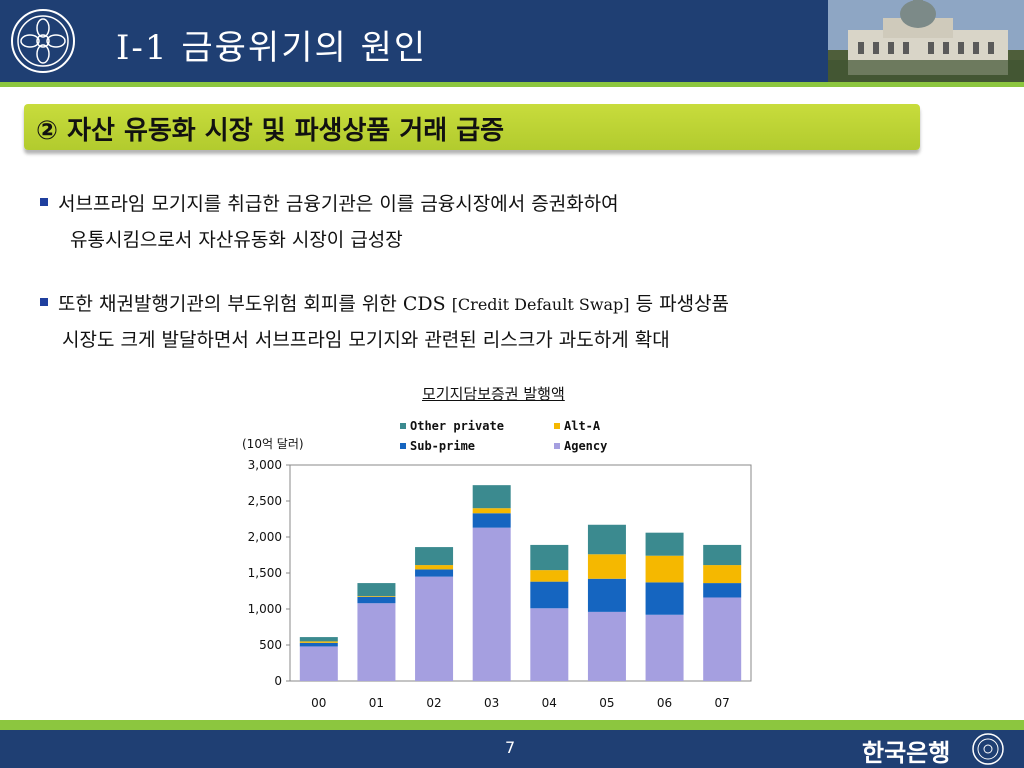 The image size is (1024, 768). What do you see at coordinates (512, 41) in the screenshot?
I see `header-bar: I-1 금융위기의 원인` at bounding box center [512, 41].